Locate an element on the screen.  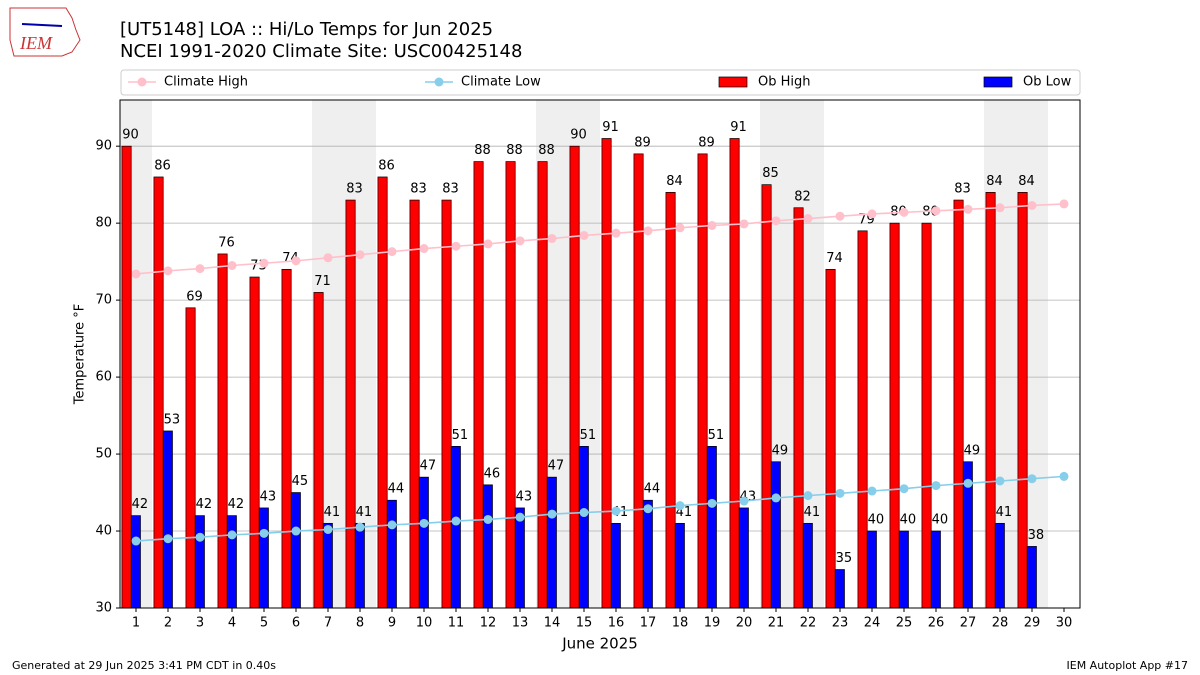
bar-value-label: 43 is located at coordinates (268, 496).